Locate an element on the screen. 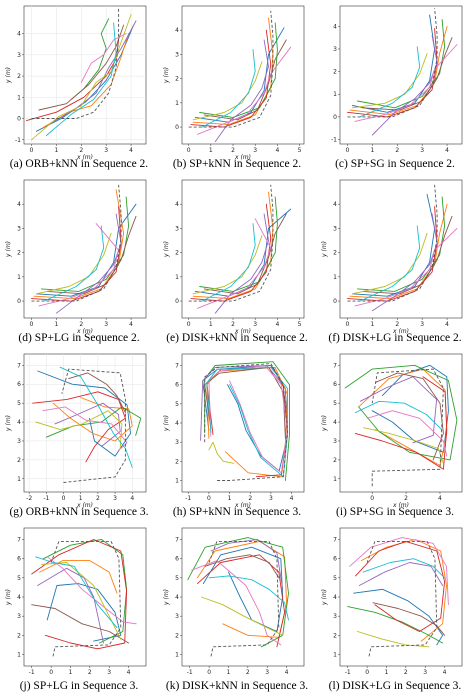 The width and height of the screenshot is (474, 695). subfigure-caption: (g) ORB+kNN in Sequence 3. is located at coordinates (79, 512).